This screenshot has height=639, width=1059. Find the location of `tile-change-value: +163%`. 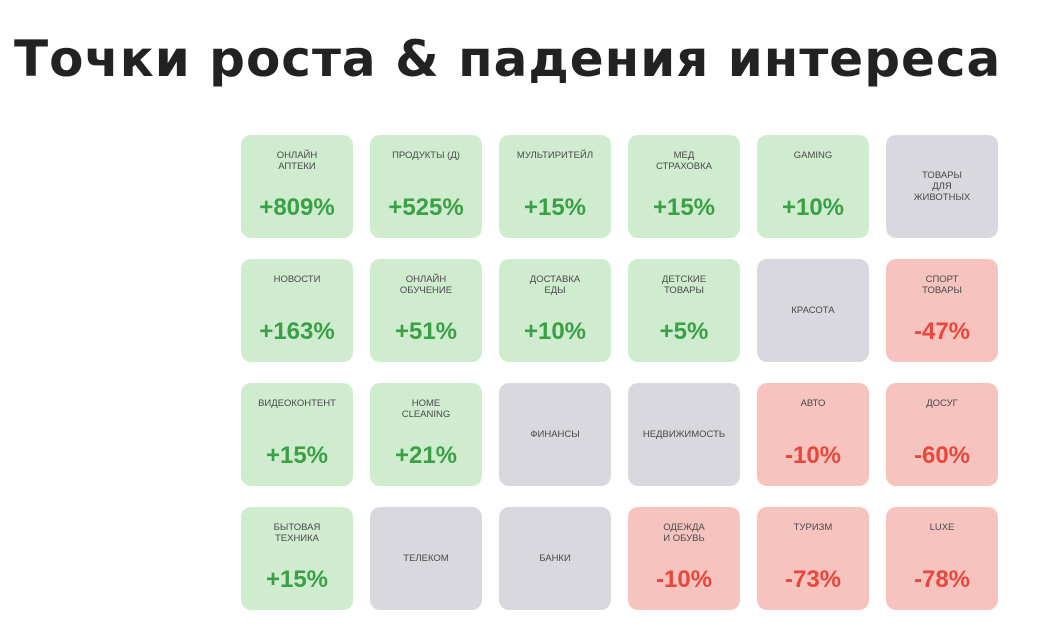

tile-change-value: +163% is located at coordinates (297, 331).